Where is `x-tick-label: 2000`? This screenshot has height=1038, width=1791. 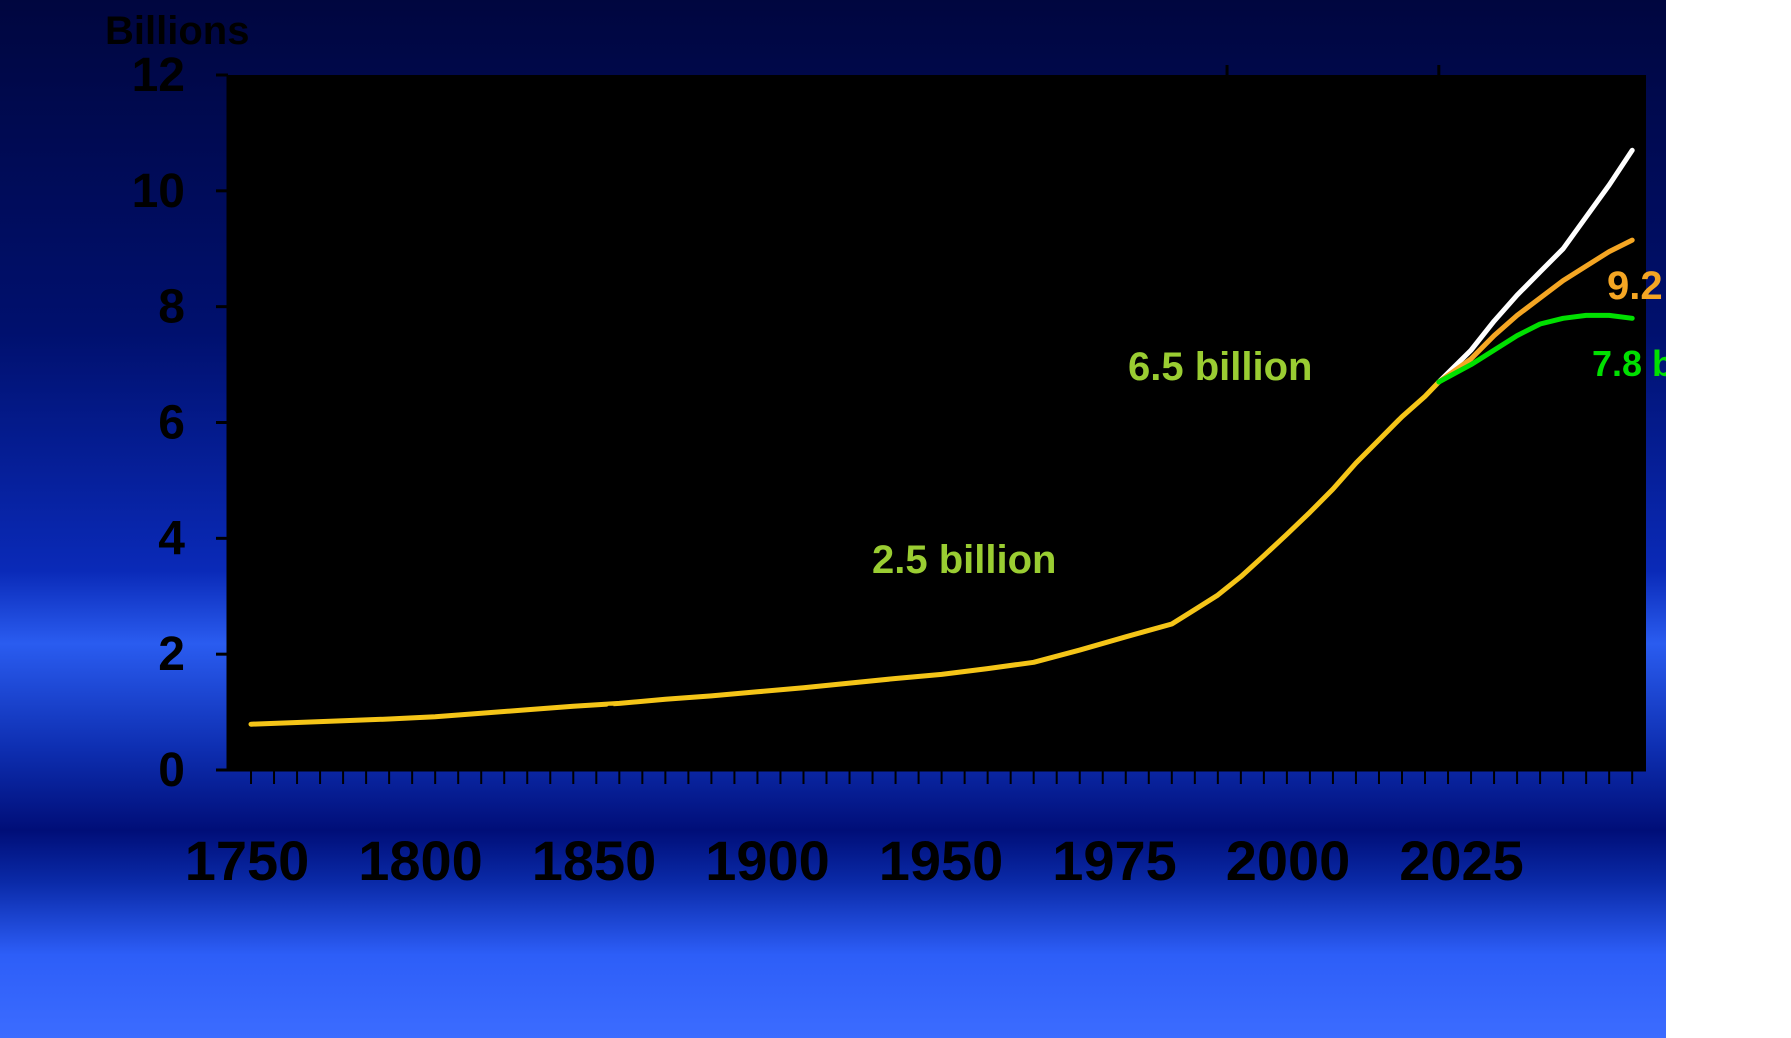 x-tick-label: 2000 is located at coordinates (1288, 860).